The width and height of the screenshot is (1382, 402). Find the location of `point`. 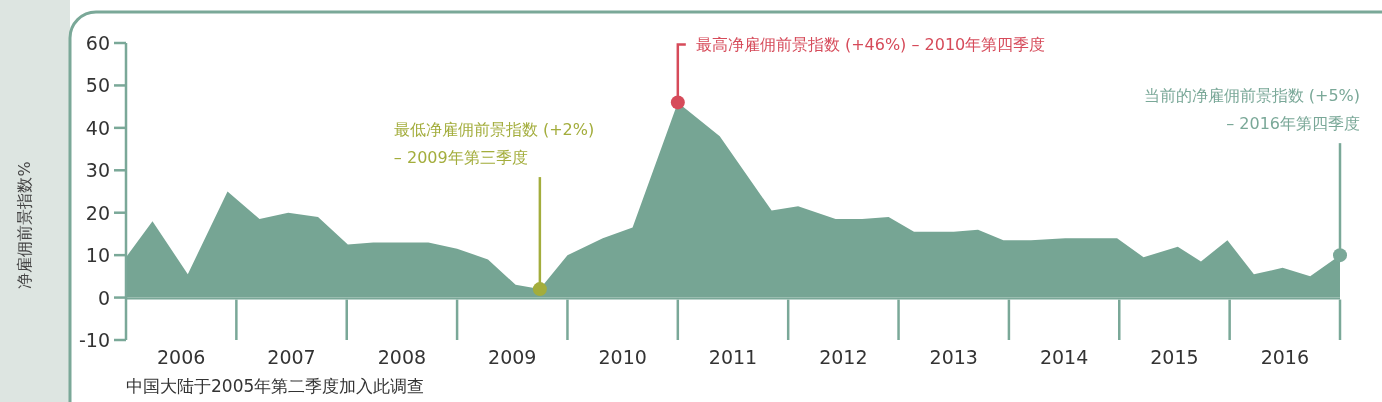

point is located at coordinates (1340, 255).